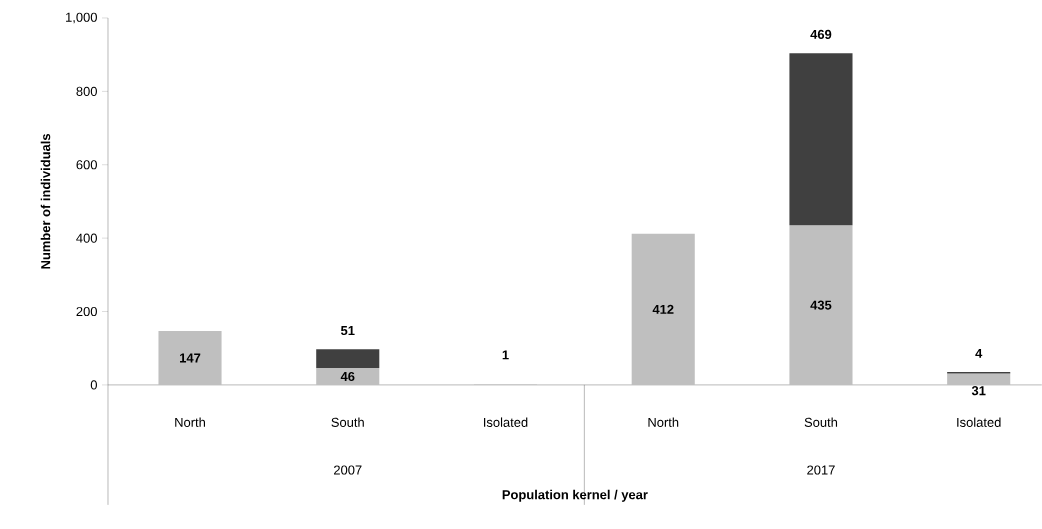 The width and height of the screenshot is (1042, 529). I want to click on data-label: 46, so click(347, 376).